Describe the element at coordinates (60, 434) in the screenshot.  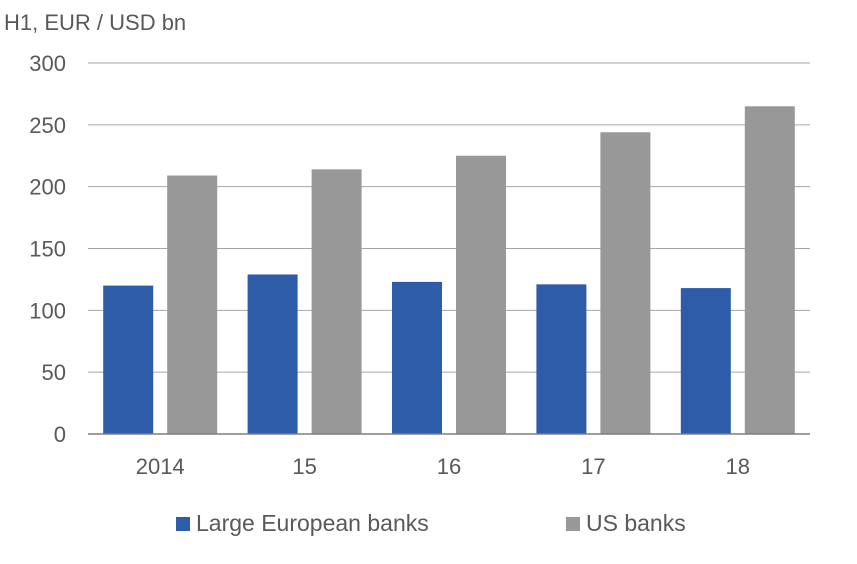
I see `y-tick-label: 0` at that location.